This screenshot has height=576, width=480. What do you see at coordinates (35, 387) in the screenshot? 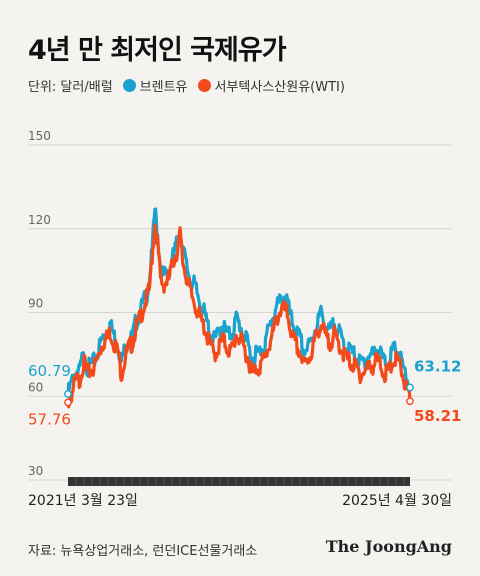
I see `y-tick-label: 60` at bounding box center [35, 387].